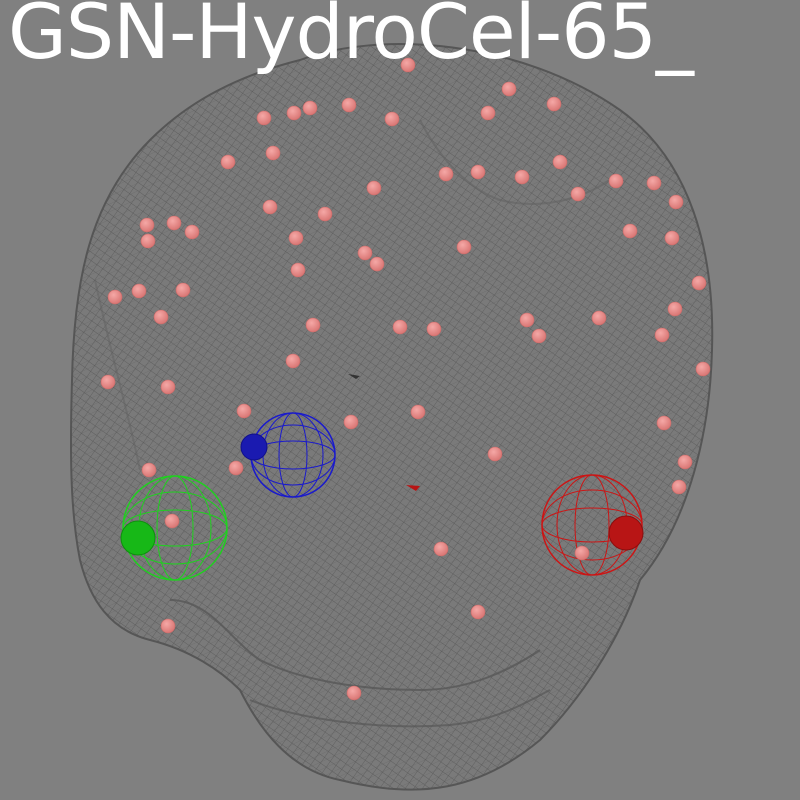 The height and width of the screenshot is (800, 800). I want to click on center-marker-dark, so click(354, 376).